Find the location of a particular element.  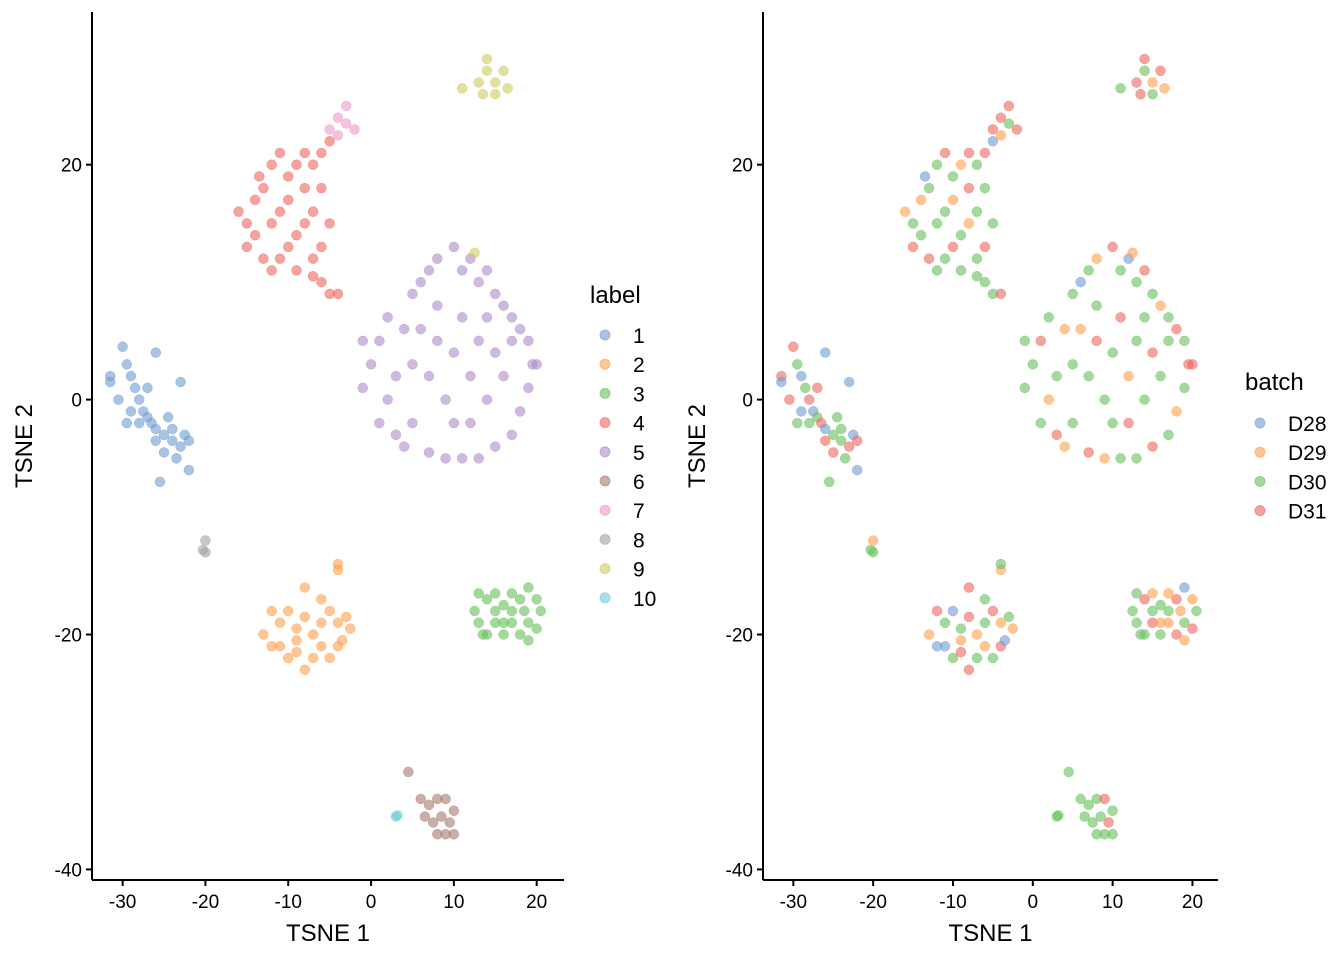

x-tick-label: 0 is located at coordinates (1033, 902).